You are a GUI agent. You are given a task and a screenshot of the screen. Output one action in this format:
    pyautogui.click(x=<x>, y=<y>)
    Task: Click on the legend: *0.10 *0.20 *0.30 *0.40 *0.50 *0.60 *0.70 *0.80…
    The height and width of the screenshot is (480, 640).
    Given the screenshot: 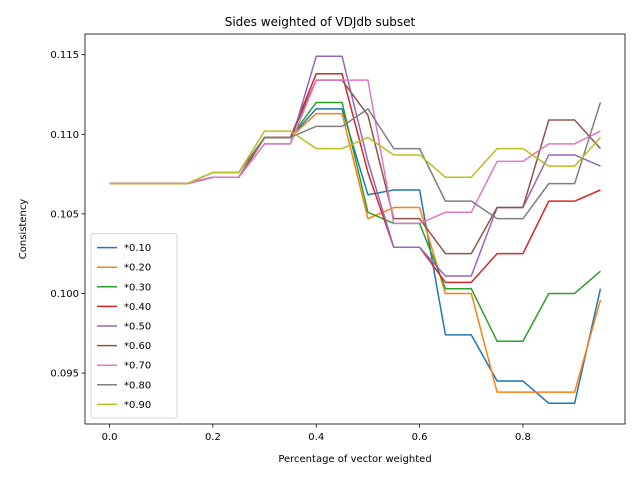 What is the action you would take?
    pyautogui.click(x=134, y=326)
    